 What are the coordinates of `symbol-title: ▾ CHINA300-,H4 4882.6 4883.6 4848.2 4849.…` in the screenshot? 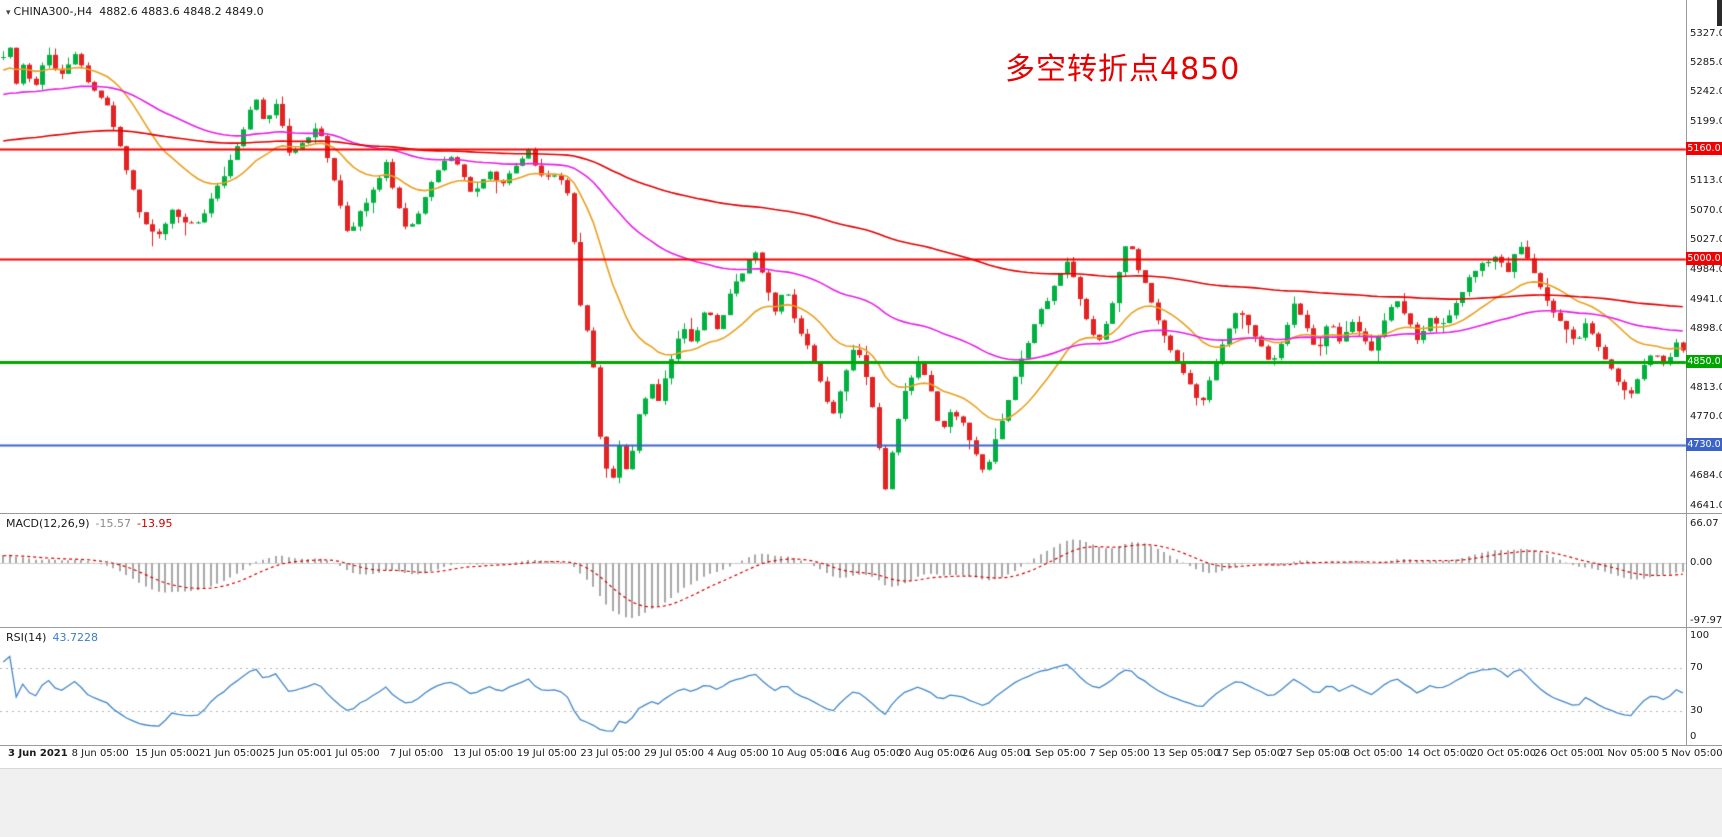 It's located at (135, 11).